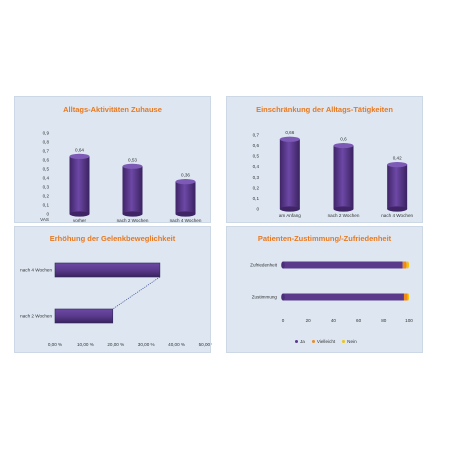  What do you see at coordinates (397, 158) in the screenshot?
I see `bar-value-label: 0,42` at bounding box center [397, 158].